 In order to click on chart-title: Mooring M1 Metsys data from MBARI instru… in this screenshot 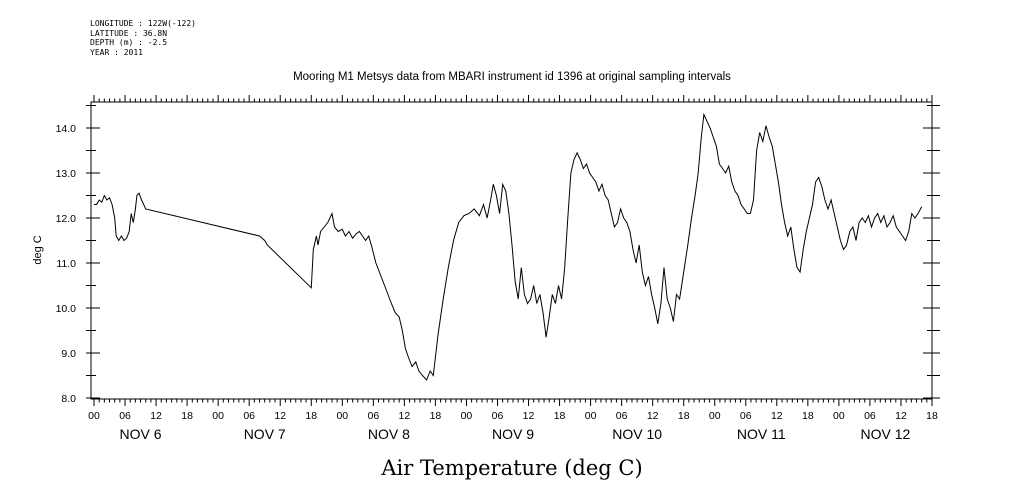, I will do `click(512, 77)`.